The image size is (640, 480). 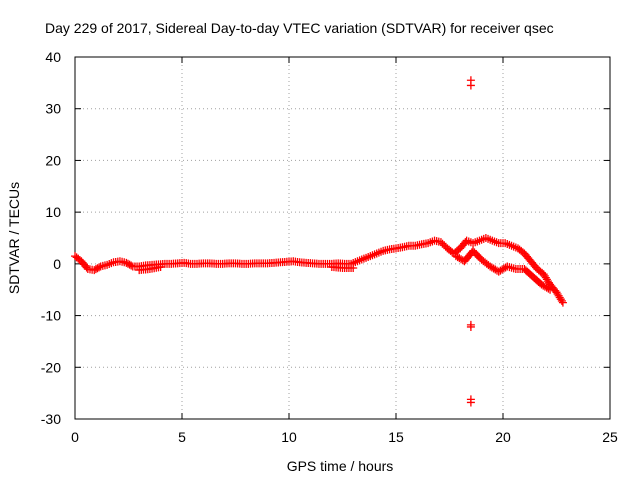 I want to click on x-tick-label: 0, so click(x=75, y=437).